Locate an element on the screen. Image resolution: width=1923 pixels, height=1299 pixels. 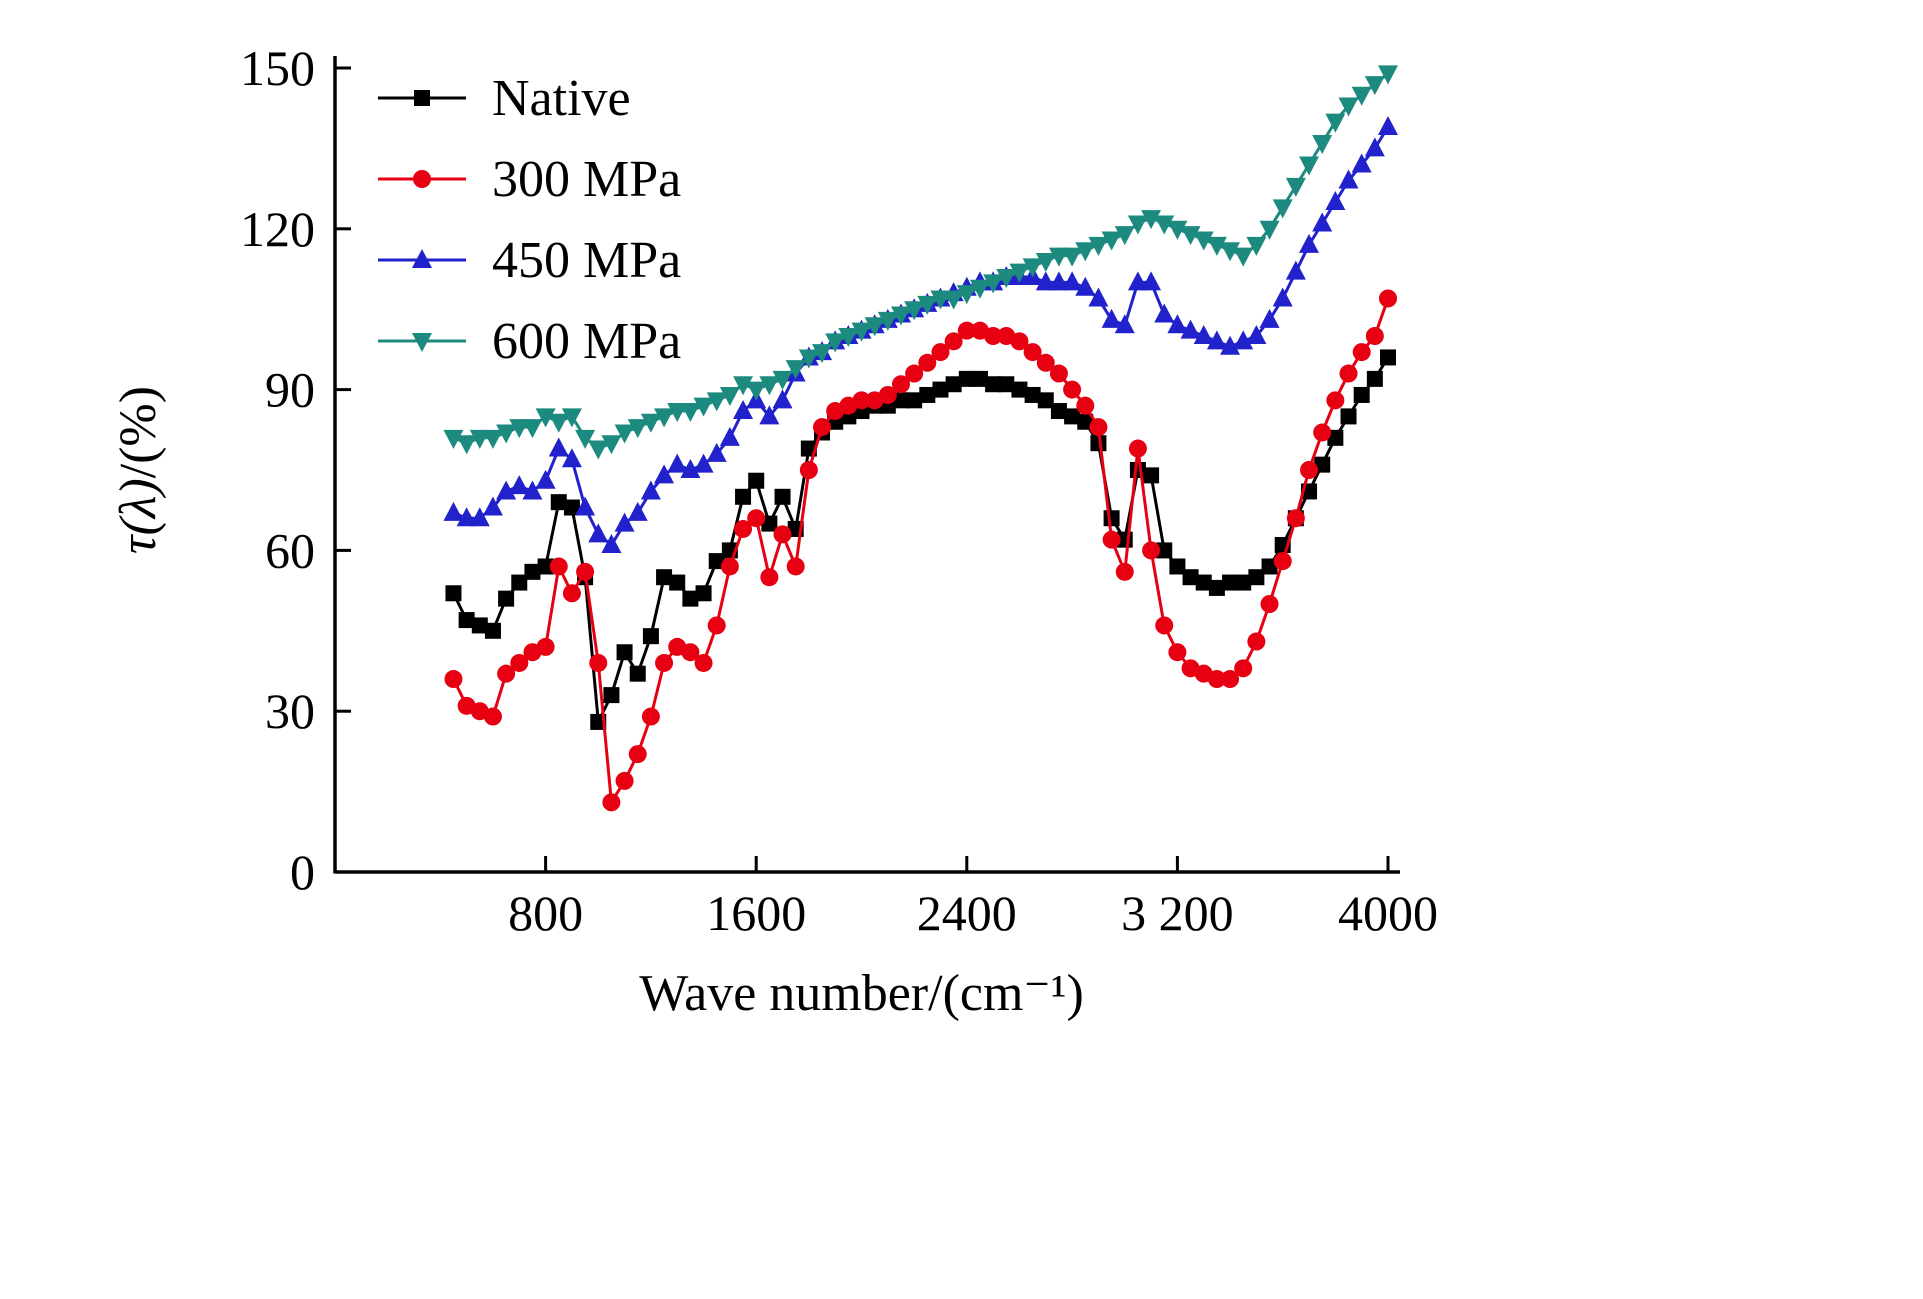
x-tick-label: 3 200 is located at coordinates (1177, 913).